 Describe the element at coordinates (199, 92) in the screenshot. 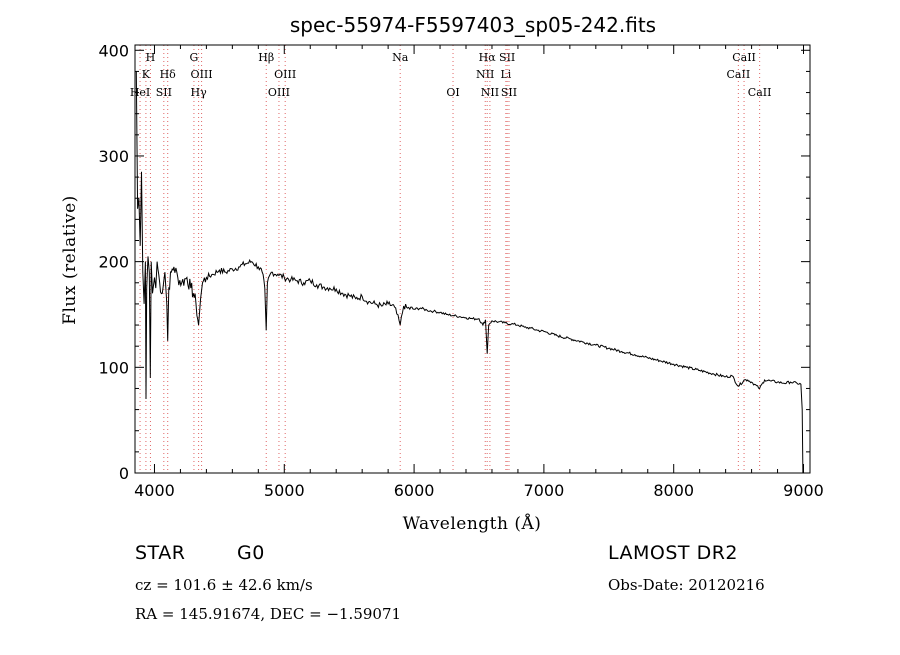

I see `line-marker-label: Hγ` at that location.